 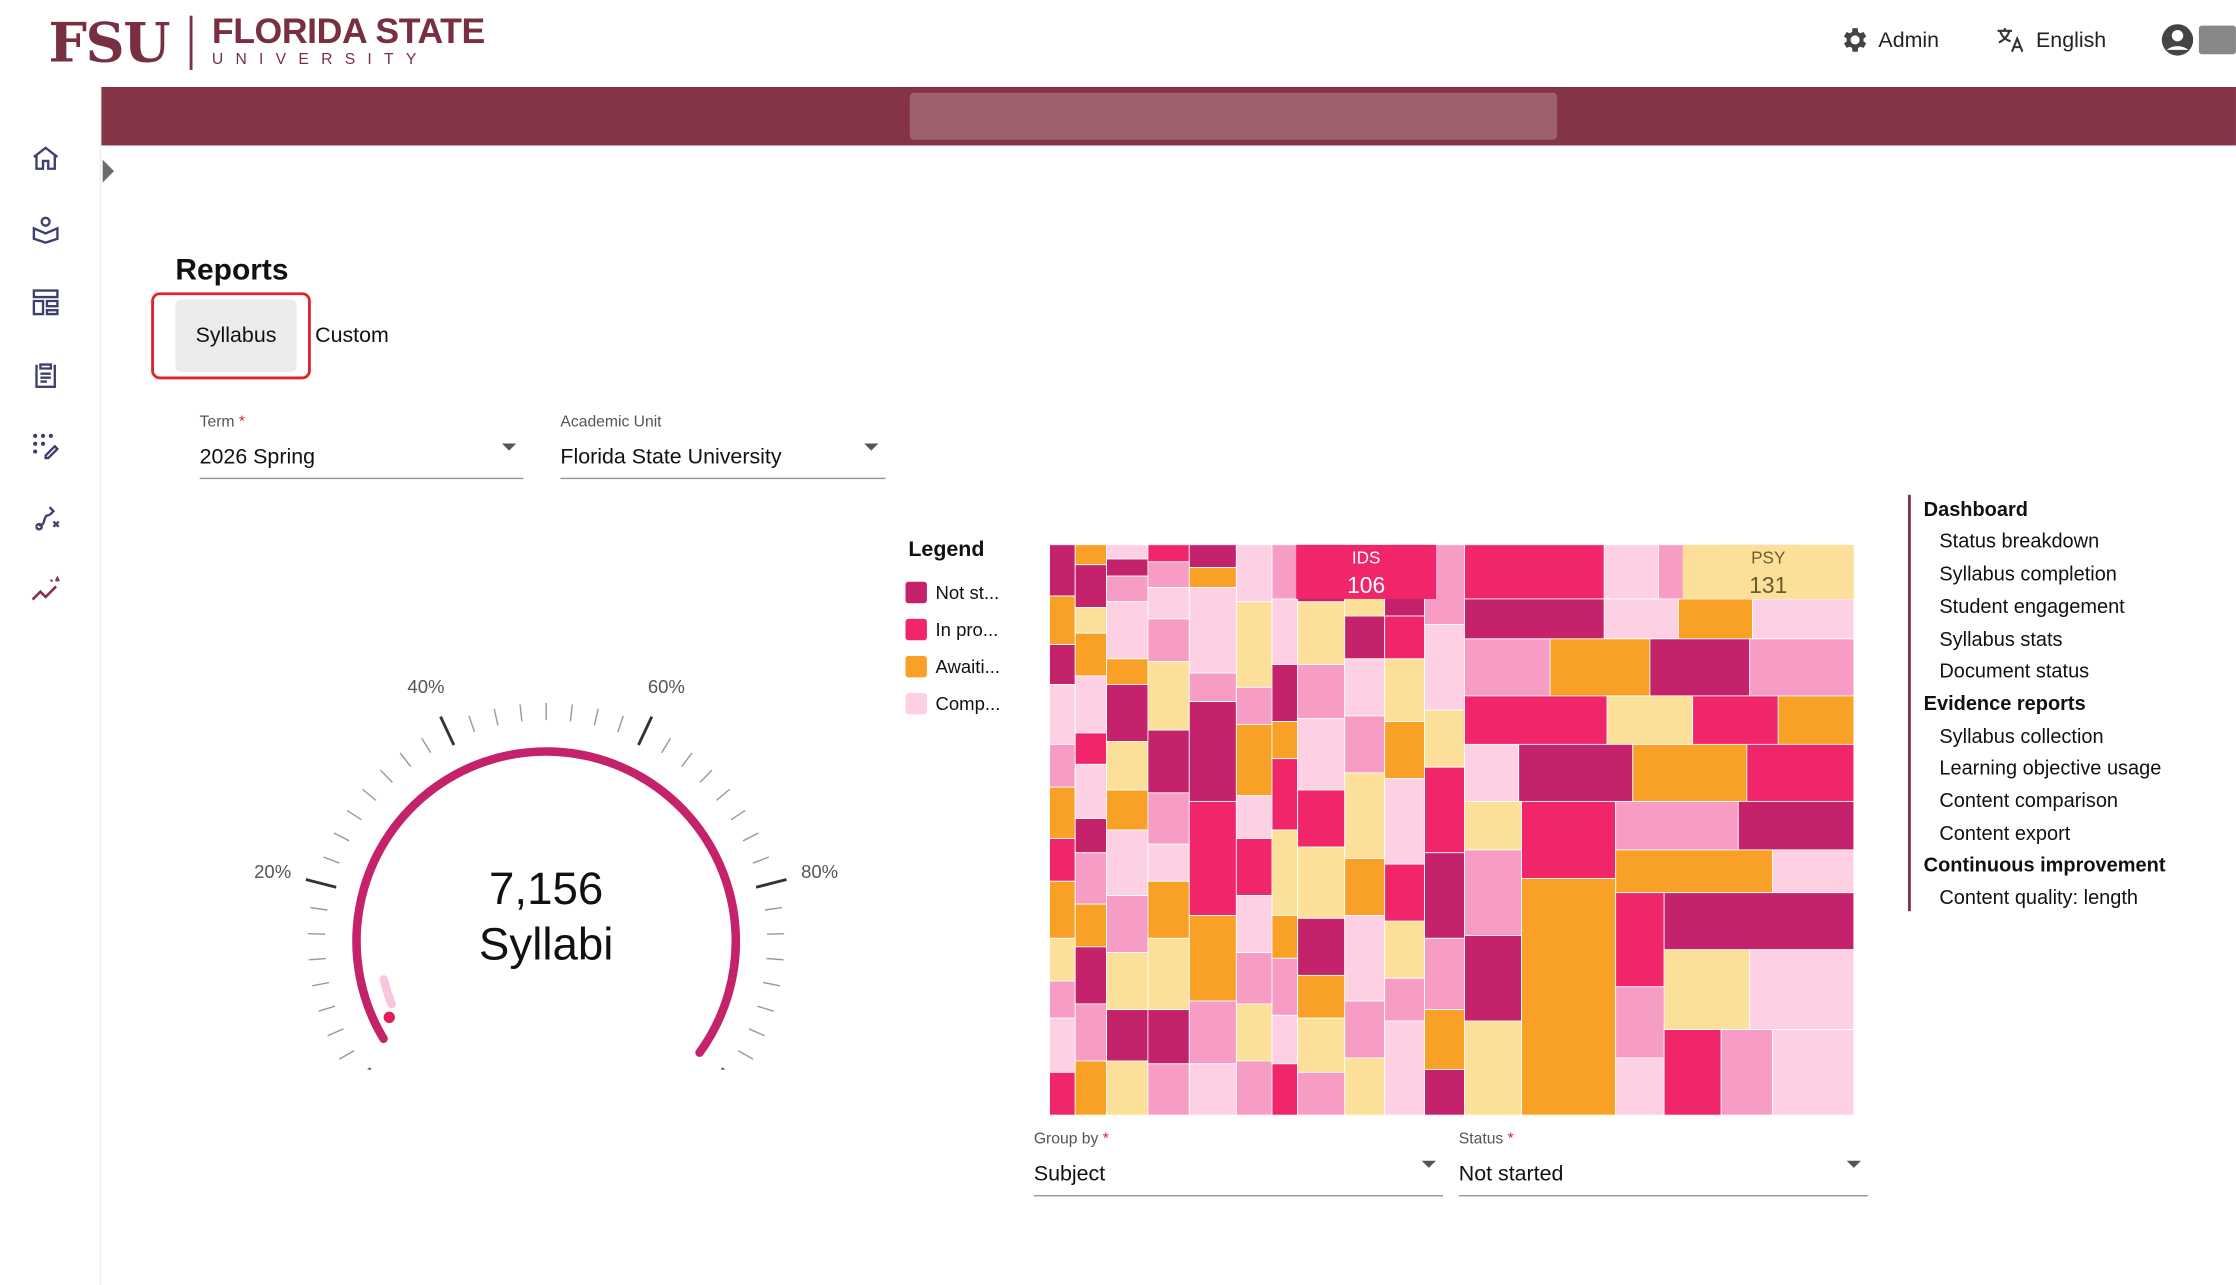 I want to click on nav-reports, so click(x=46, y=375).